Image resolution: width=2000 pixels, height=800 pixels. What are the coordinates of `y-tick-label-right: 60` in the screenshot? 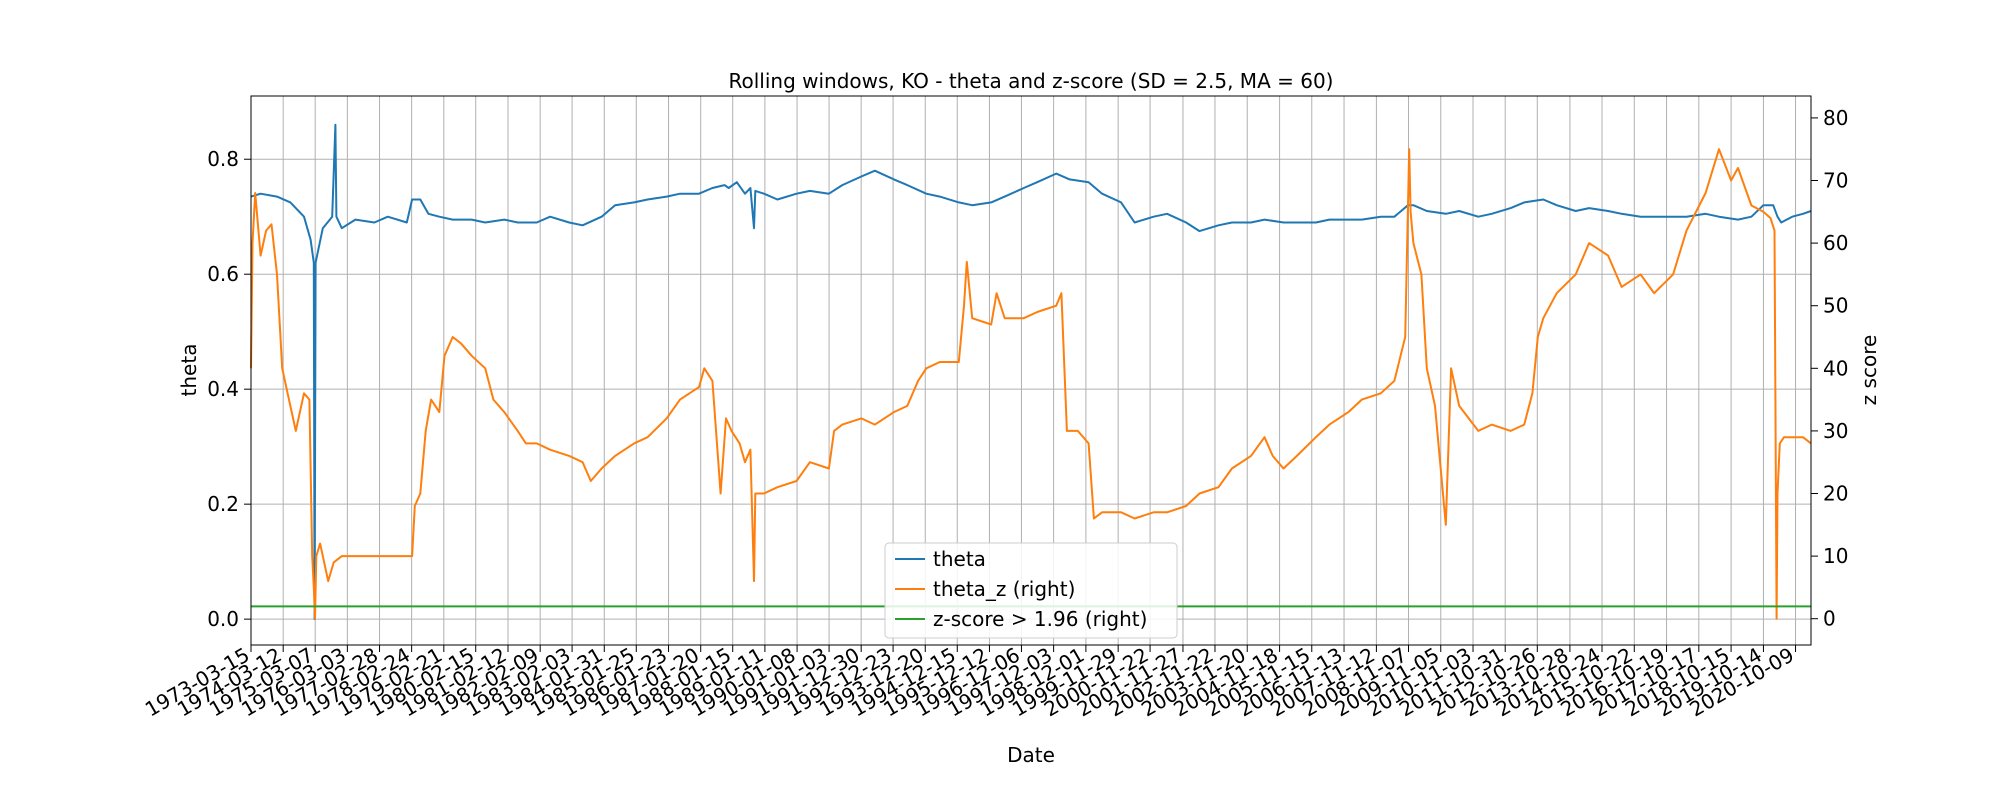 It's located at (1835, 243).